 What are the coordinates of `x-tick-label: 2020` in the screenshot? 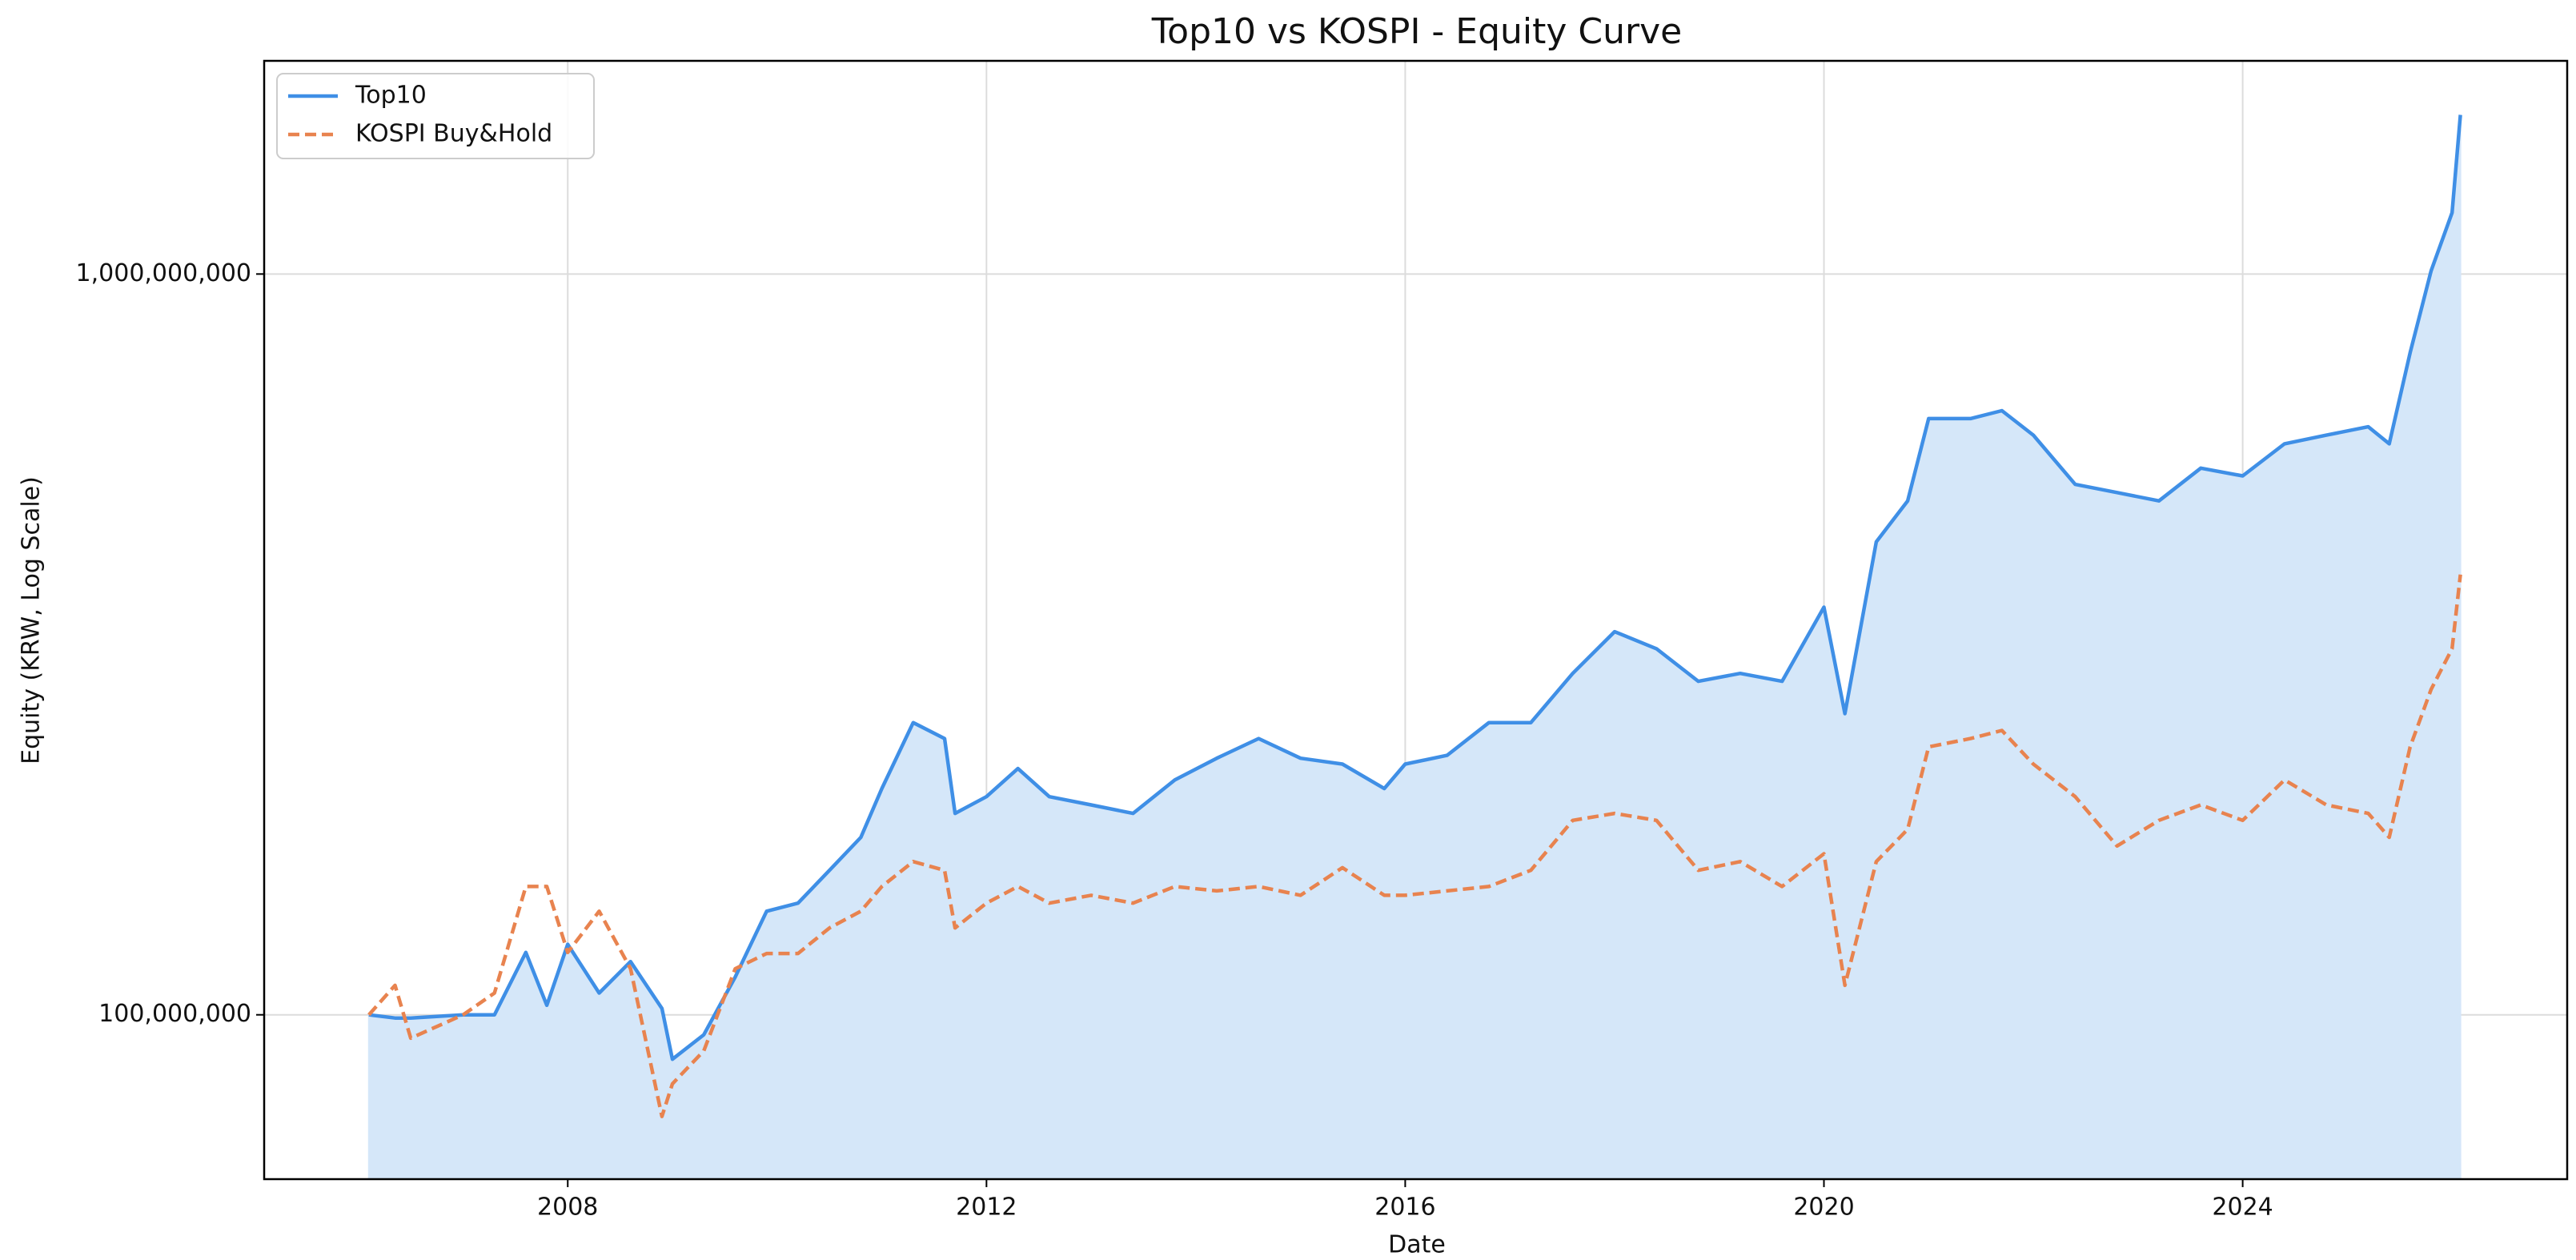 It's located at (1824, 1208).